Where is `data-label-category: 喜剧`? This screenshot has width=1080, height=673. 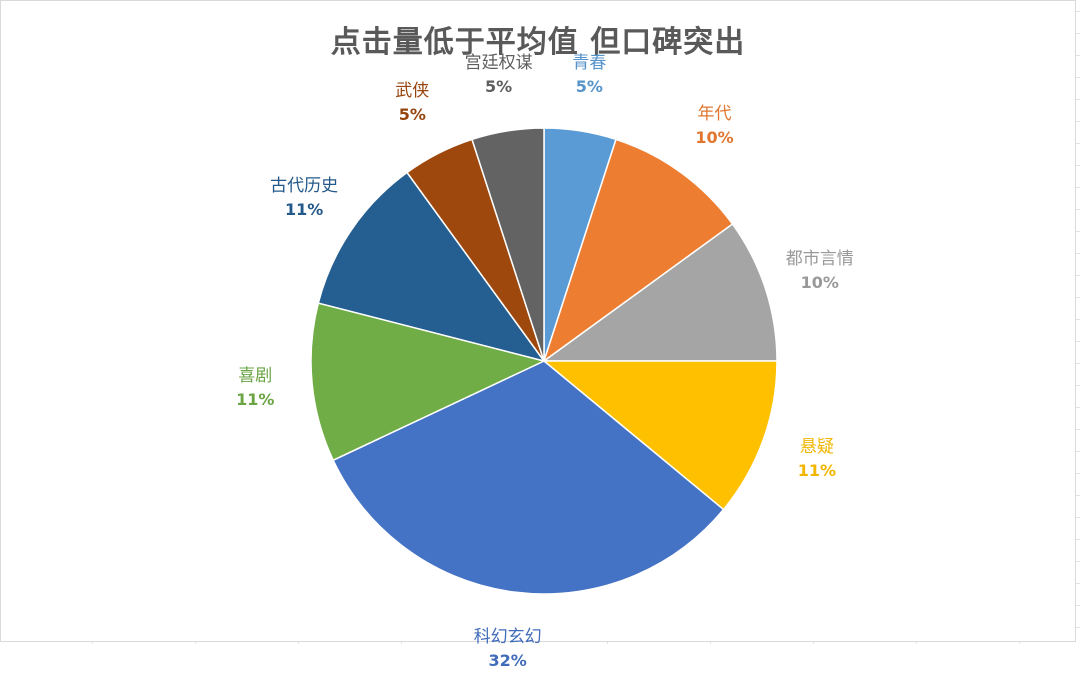 data-label-category: 喜剧 is located at coordinates (255, 376).